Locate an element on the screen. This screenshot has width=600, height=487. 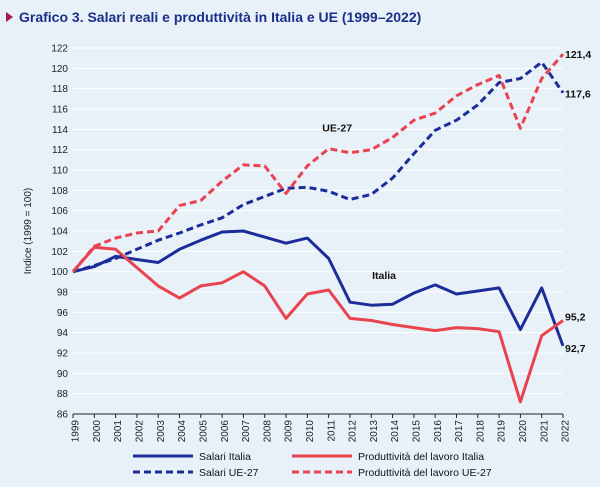
y-tick-label: 110 is located at coordinates (60, 171).